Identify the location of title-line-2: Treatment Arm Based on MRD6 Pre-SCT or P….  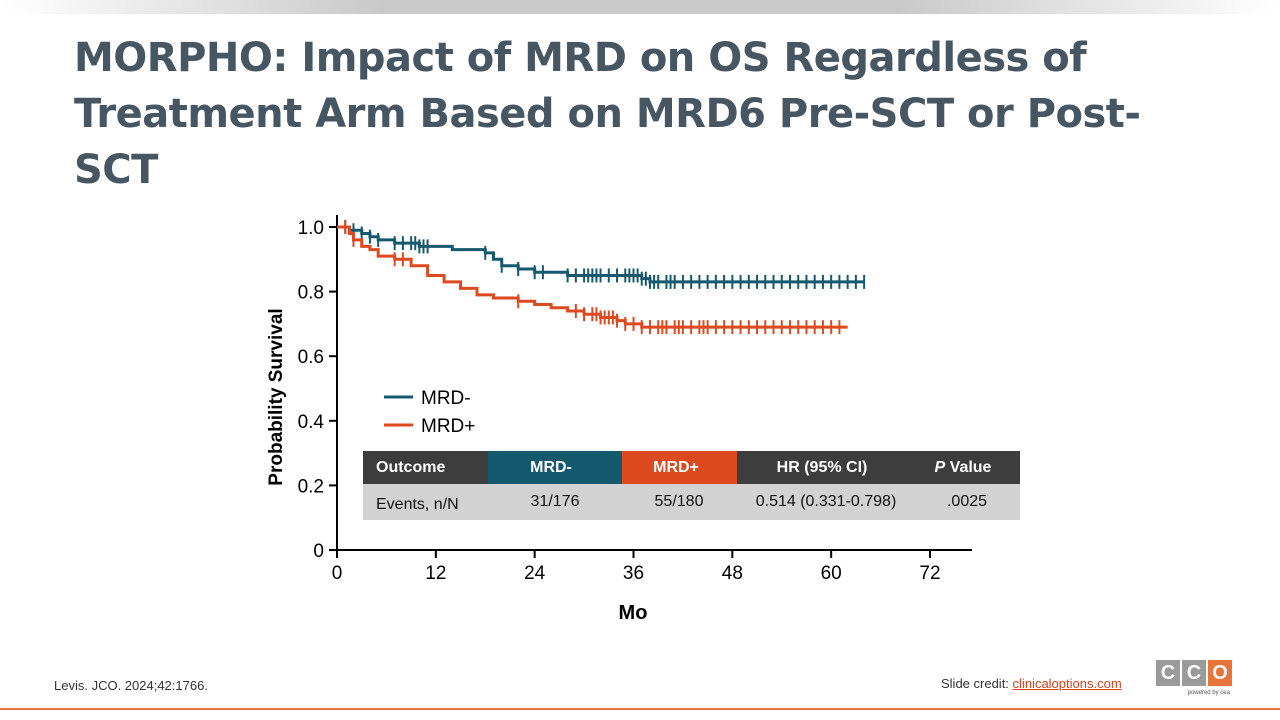
(607, 142).